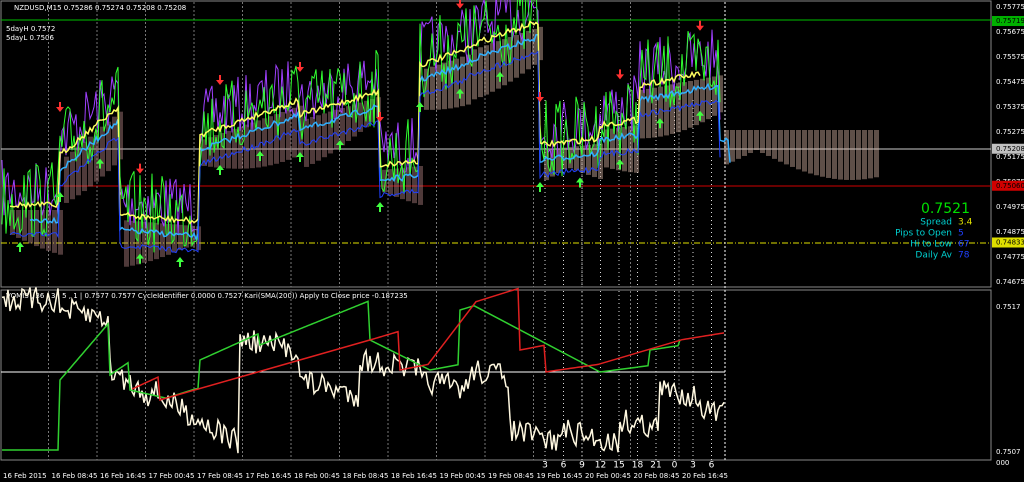 This screenshot has width=1024, height=482. I want to click on price-label: 0.74975, so click(1010, 207).